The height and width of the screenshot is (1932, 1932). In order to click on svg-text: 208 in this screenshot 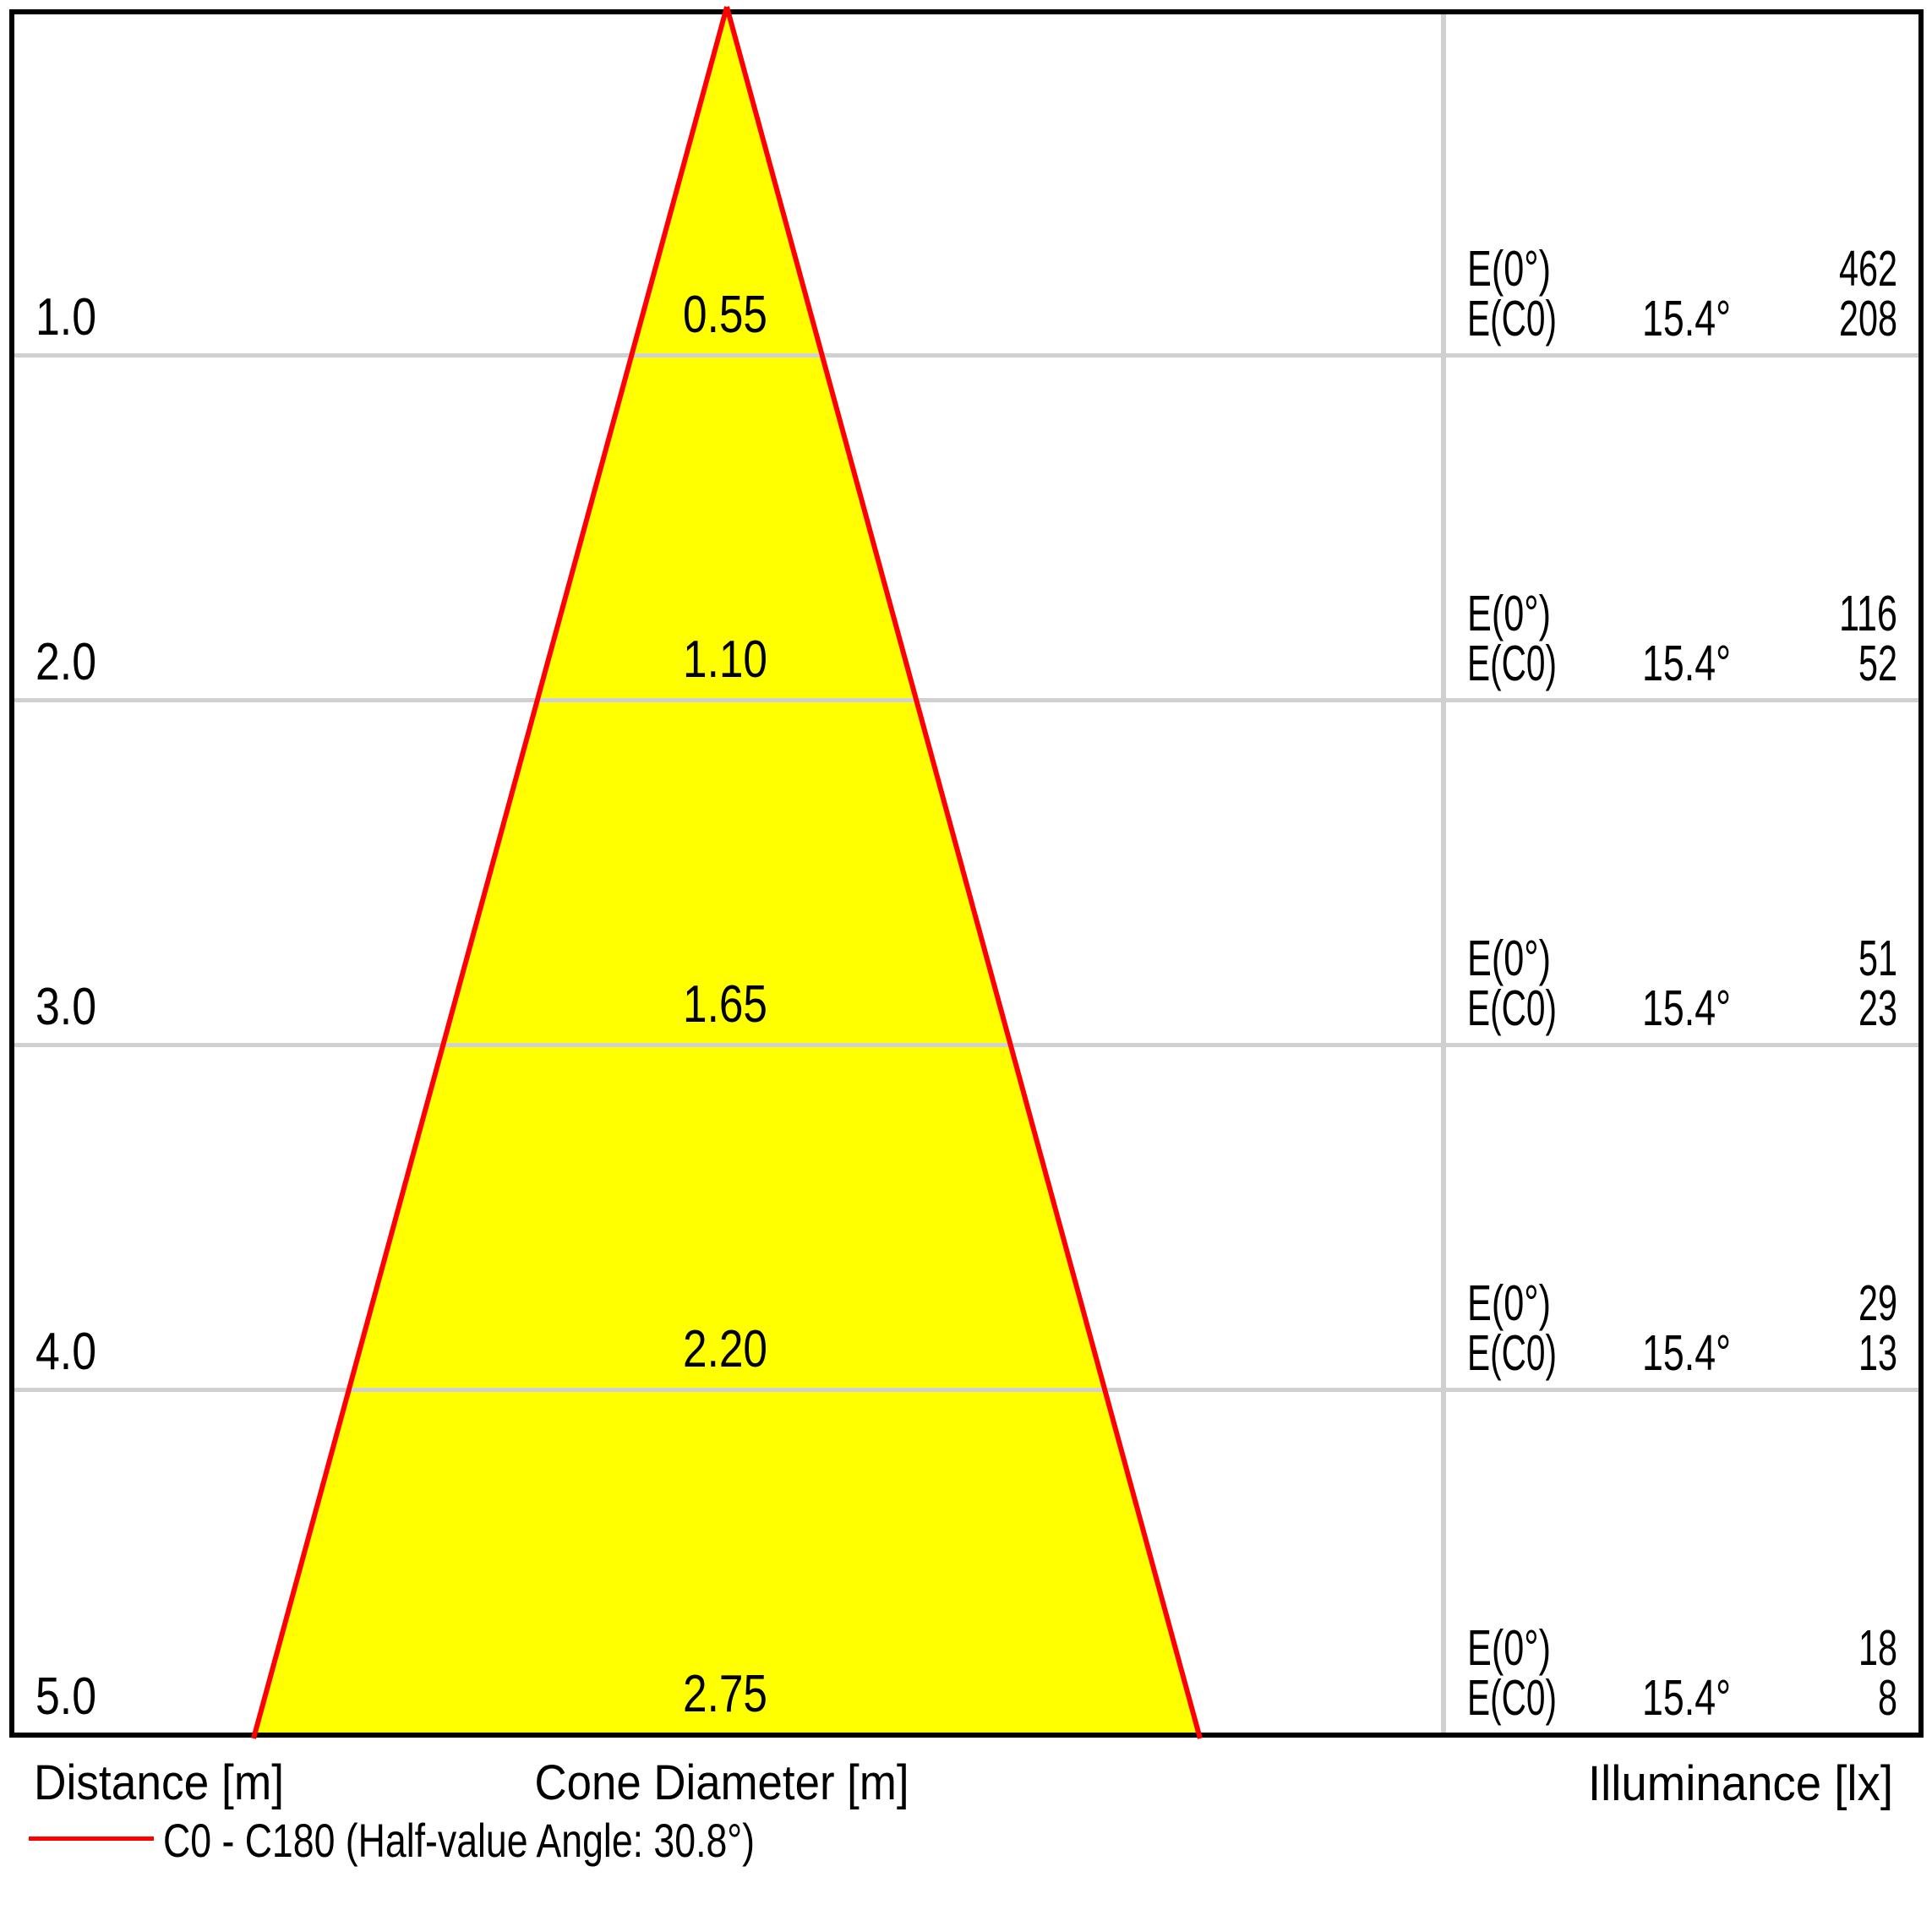, I will do `click(1868, 319)`.